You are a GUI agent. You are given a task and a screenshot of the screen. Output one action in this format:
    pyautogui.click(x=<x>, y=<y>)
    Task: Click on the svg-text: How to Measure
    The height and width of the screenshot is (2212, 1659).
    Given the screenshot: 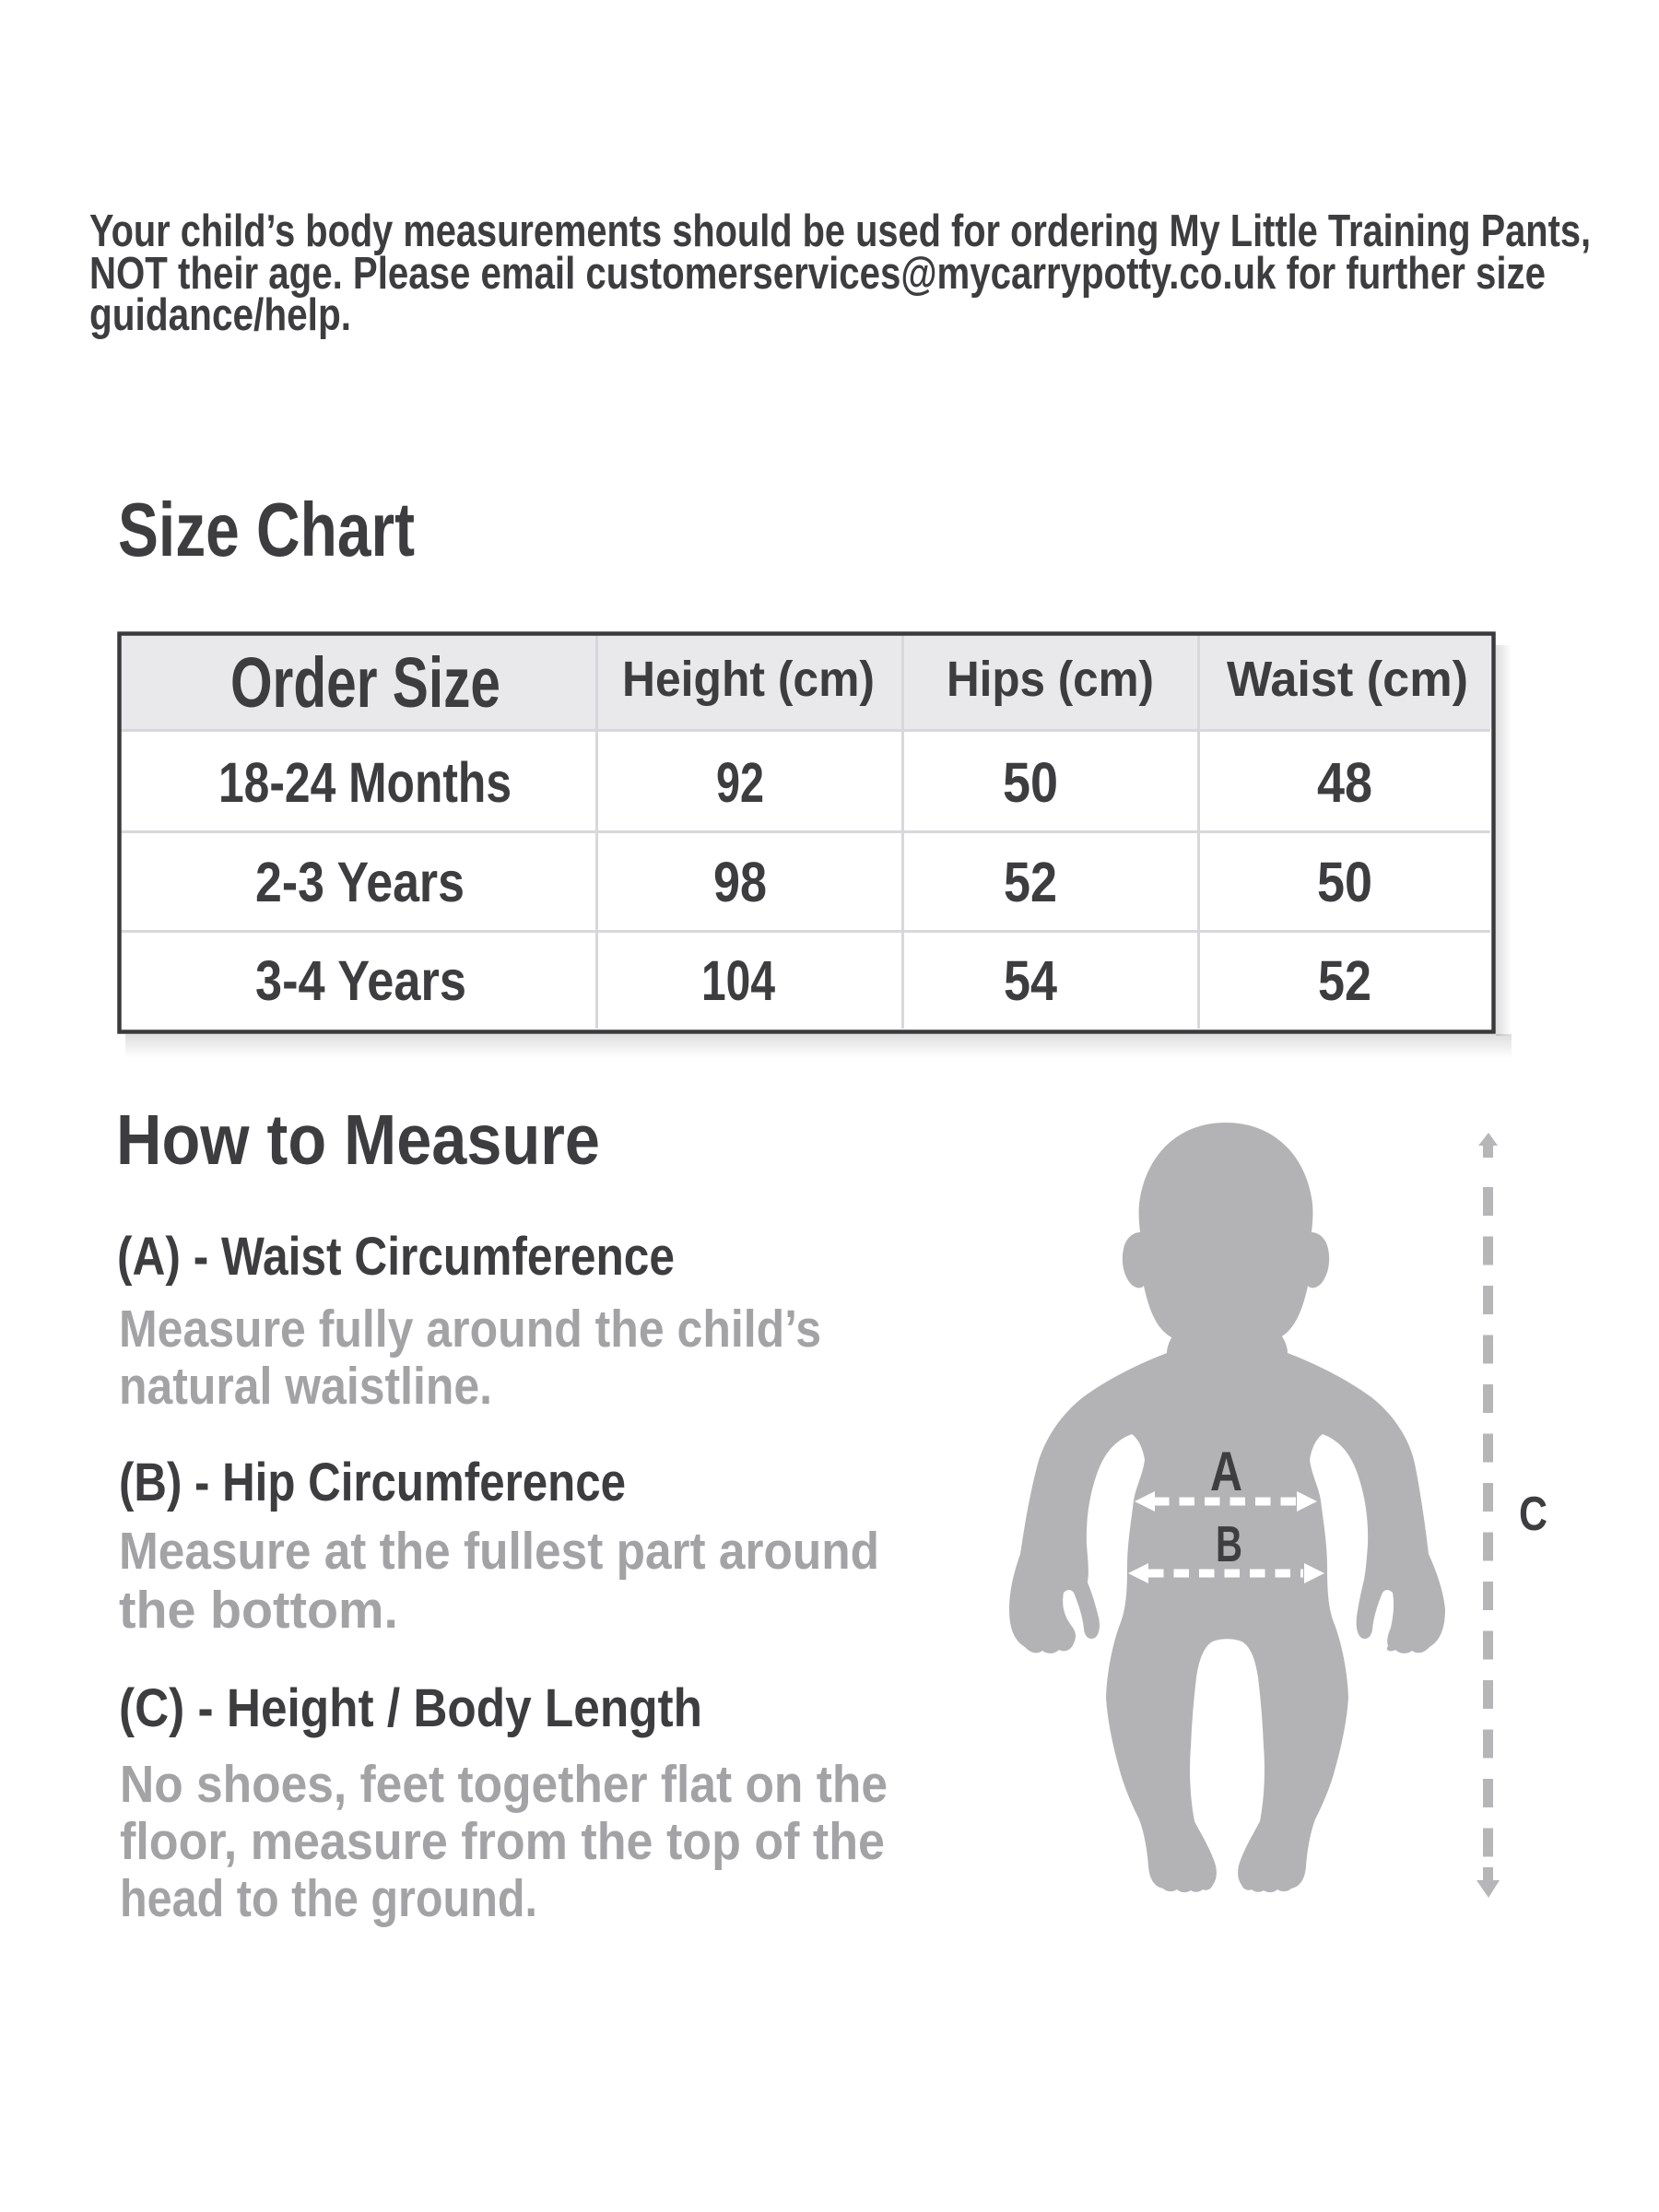 What is the action you would take?
    pyautogui.click(x=358, y=1140)
    